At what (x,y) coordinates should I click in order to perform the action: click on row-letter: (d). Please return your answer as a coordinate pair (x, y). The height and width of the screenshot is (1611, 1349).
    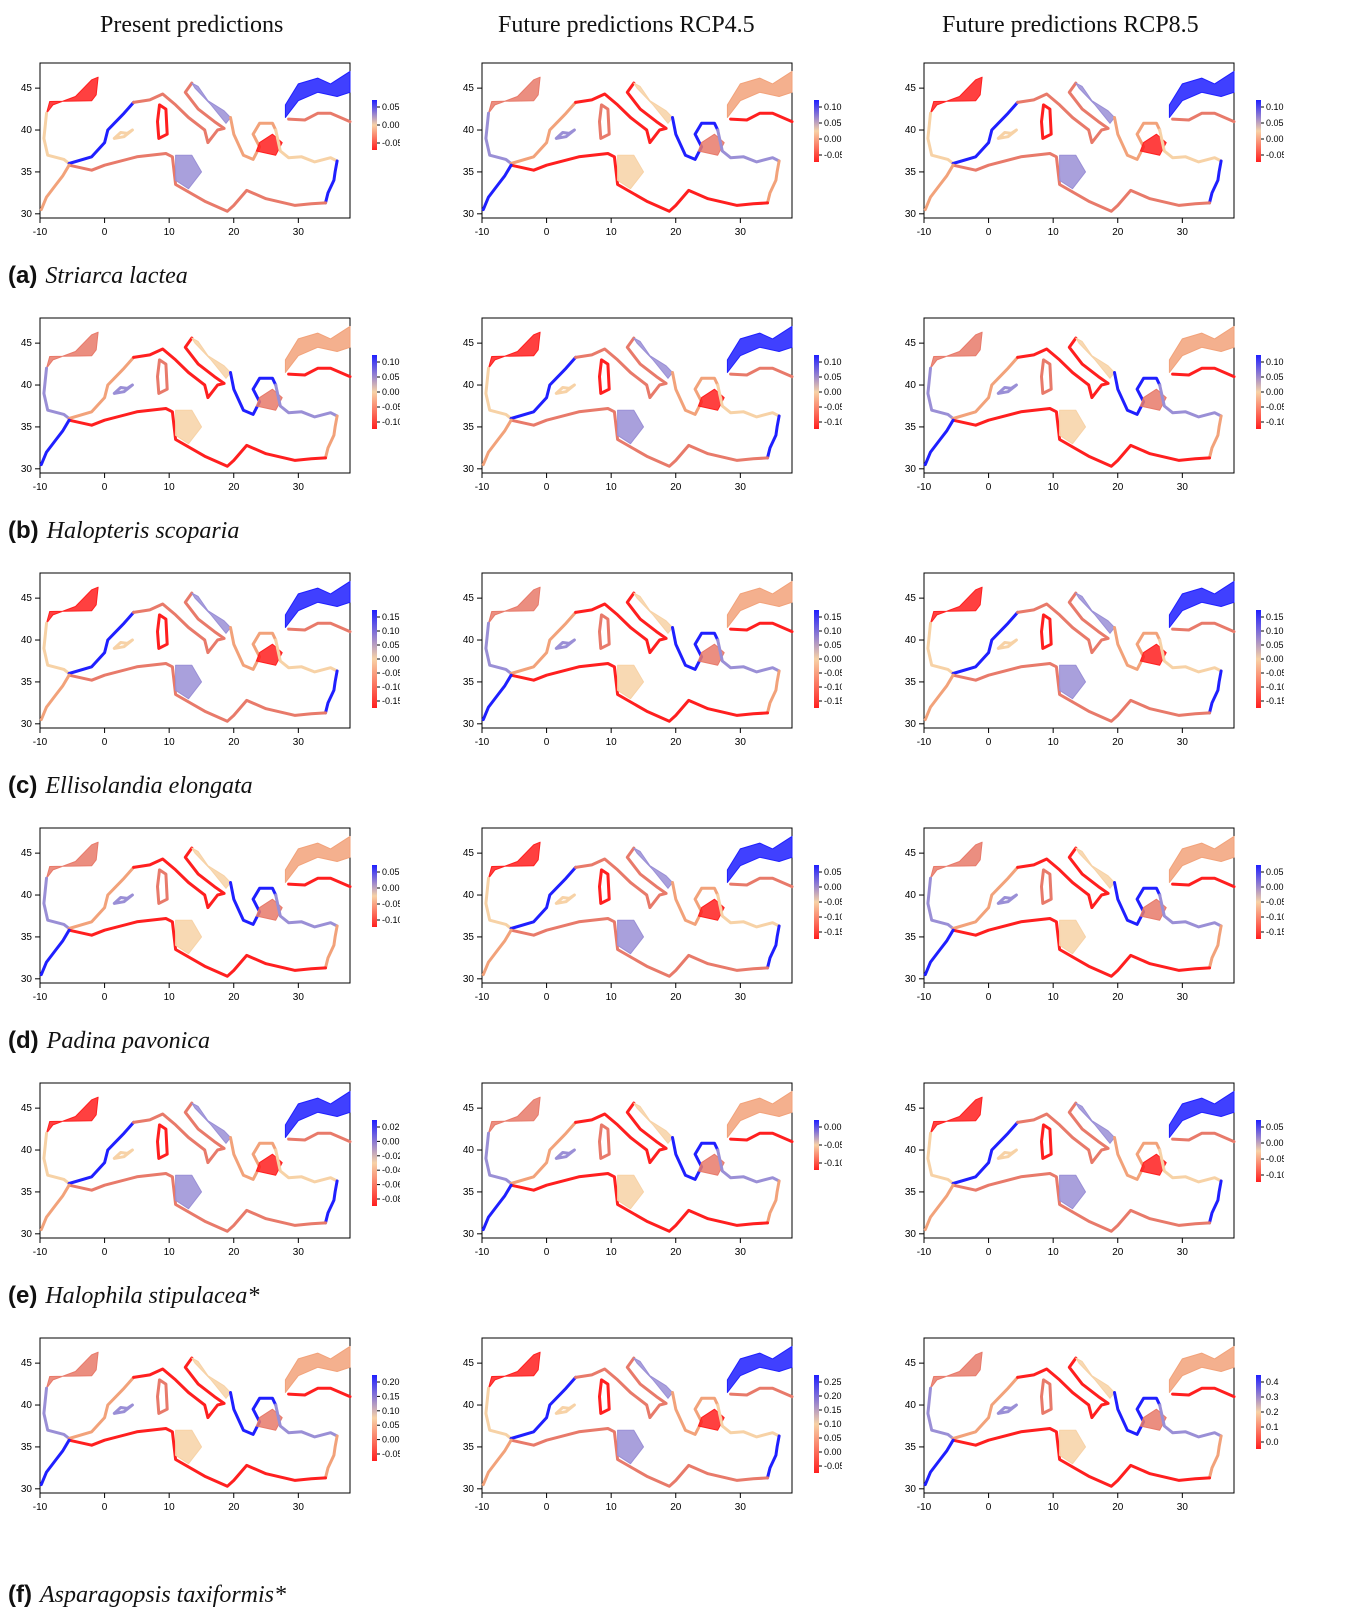
    Looking at the image, I should click on (23, 1040).